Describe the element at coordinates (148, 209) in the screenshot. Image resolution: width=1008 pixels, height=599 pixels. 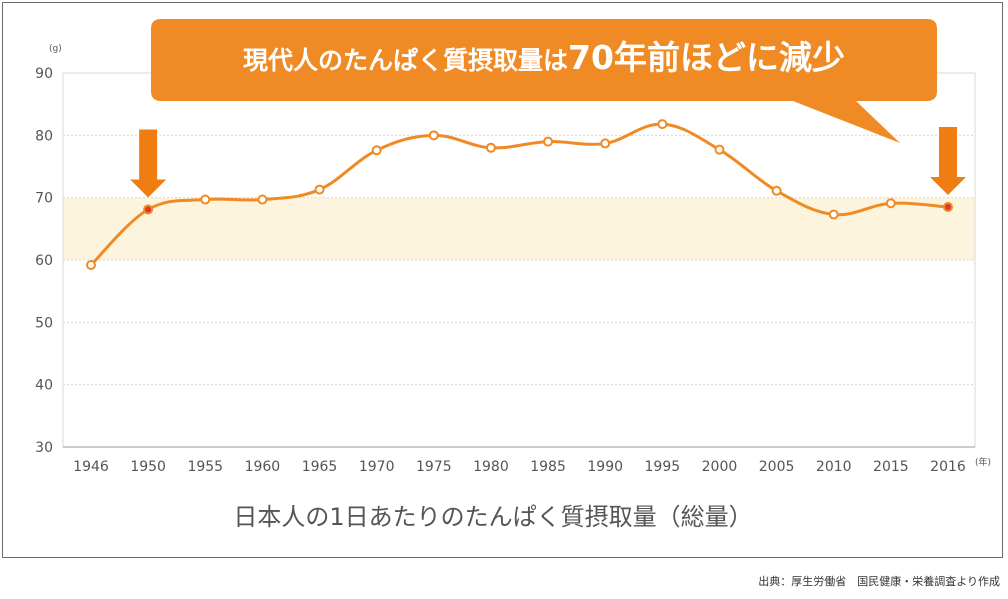
I see `data-point-1950` at that location.